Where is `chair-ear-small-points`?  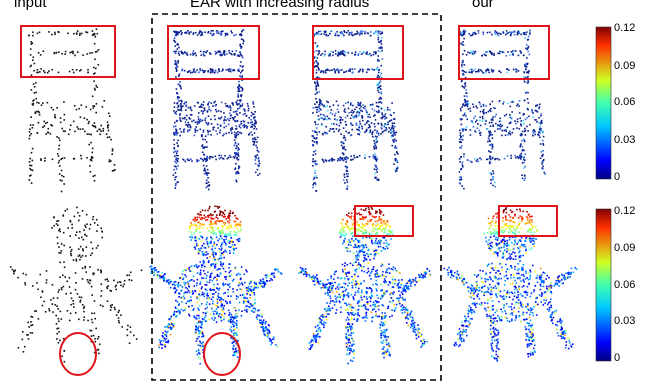
chair-ear-small-points is located at coordinates (216, 110).